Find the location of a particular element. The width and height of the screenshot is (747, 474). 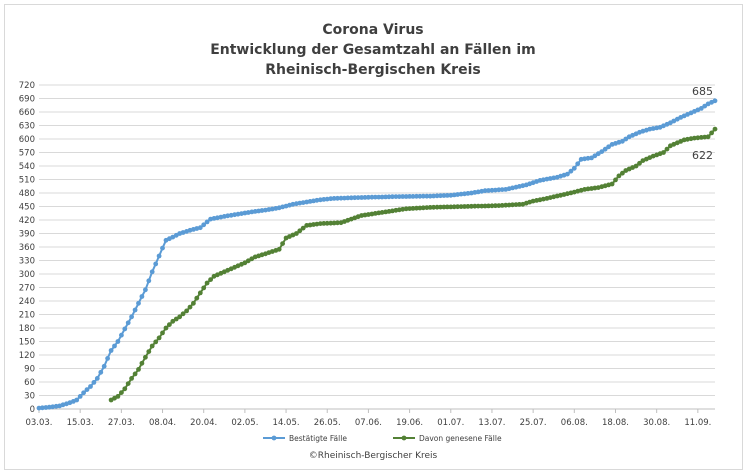

x-tick-label: 14.05. is located at coordinates (286, 423).